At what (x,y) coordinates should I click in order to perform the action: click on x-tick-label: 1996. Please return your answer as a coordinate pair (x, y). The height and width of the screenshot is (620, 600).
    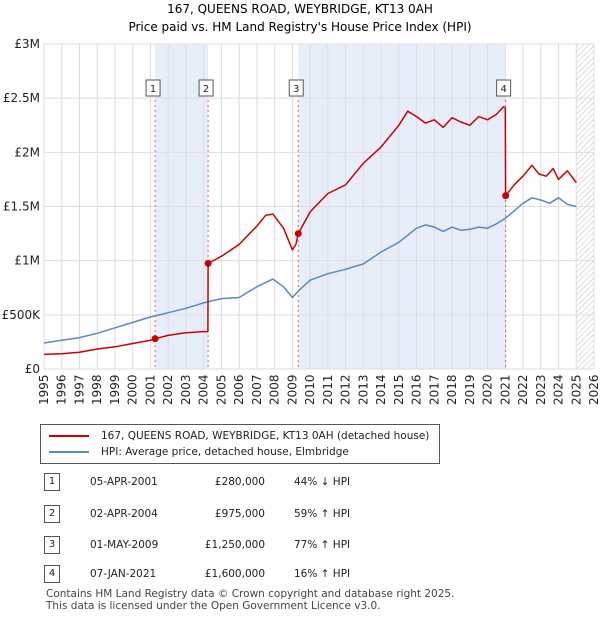
    Looking at the image, I should click on (62, 389).